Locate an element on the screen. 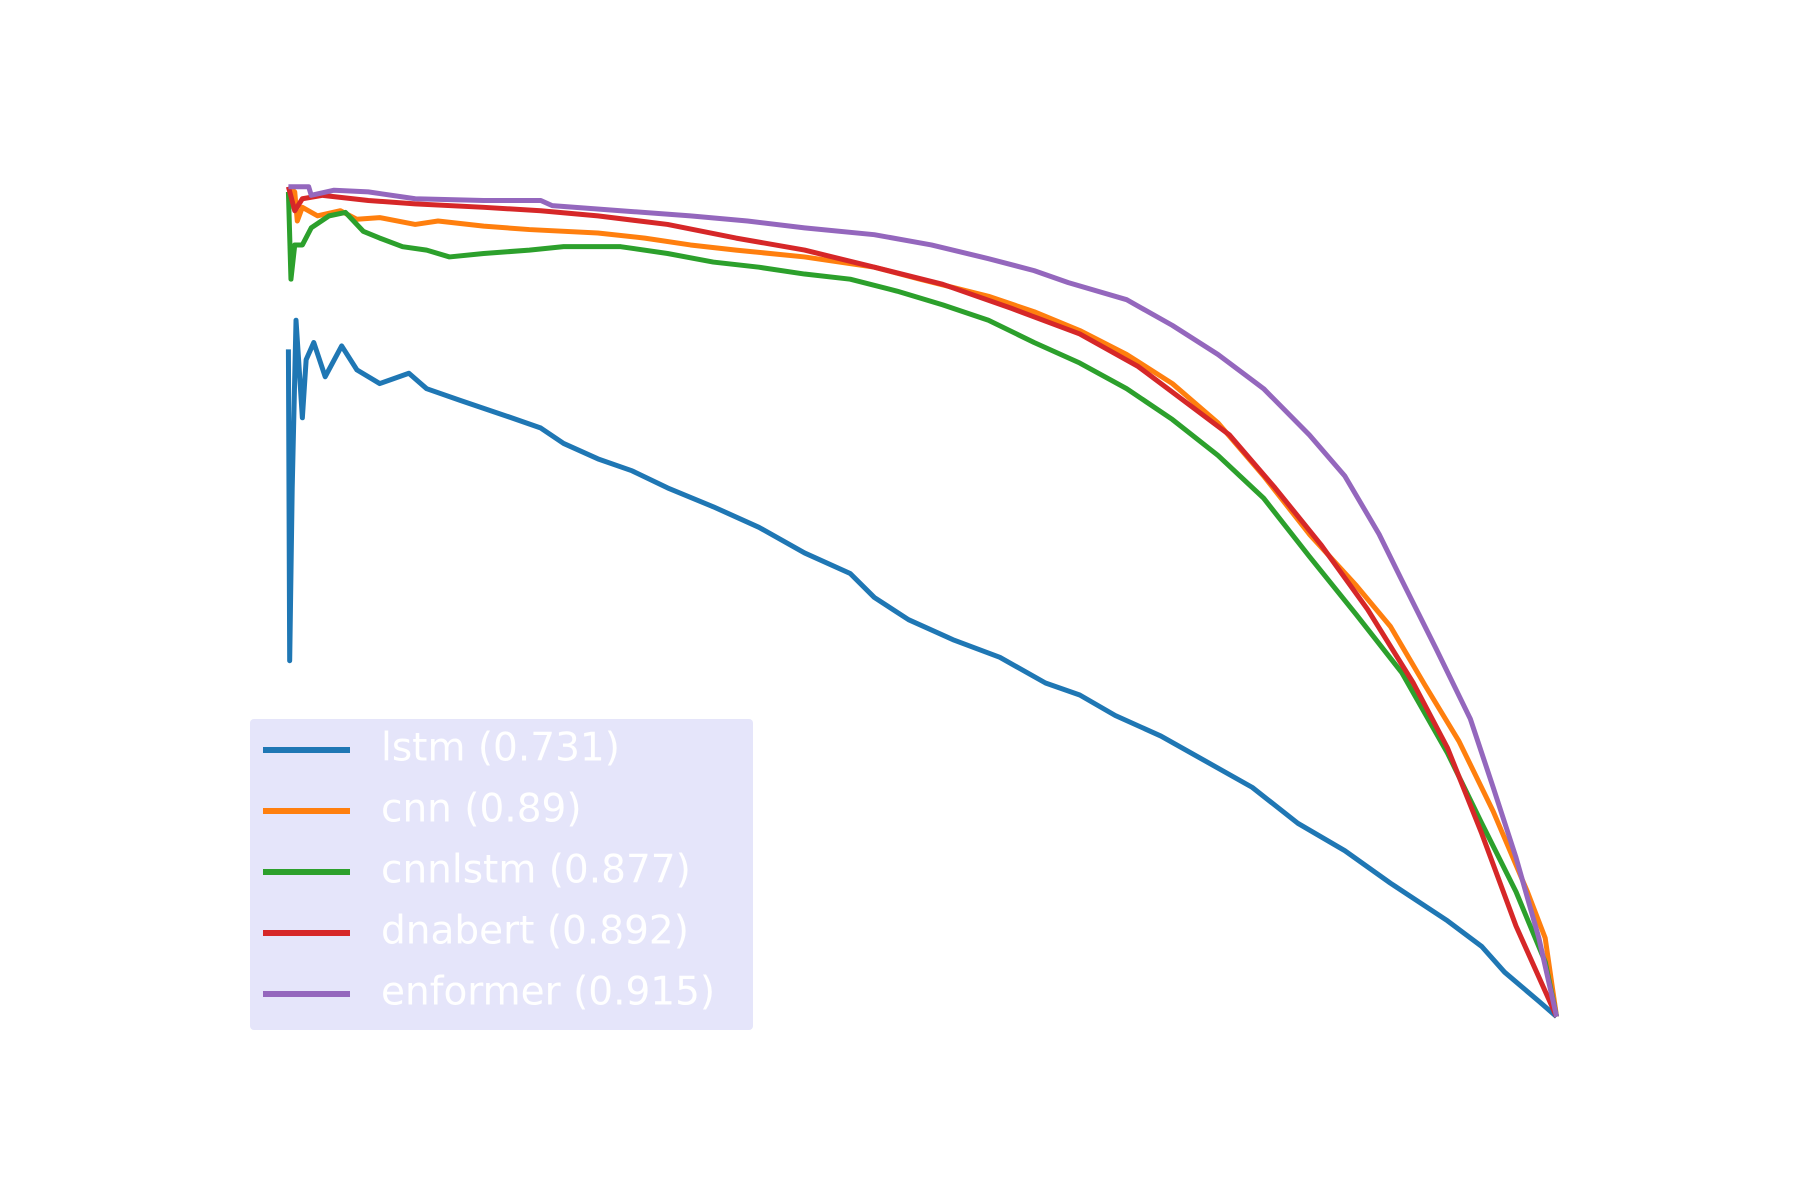 This screenshot has width=1800, height=1200. legend-label: lstm (0.731) is located at coordinates (500, 748).